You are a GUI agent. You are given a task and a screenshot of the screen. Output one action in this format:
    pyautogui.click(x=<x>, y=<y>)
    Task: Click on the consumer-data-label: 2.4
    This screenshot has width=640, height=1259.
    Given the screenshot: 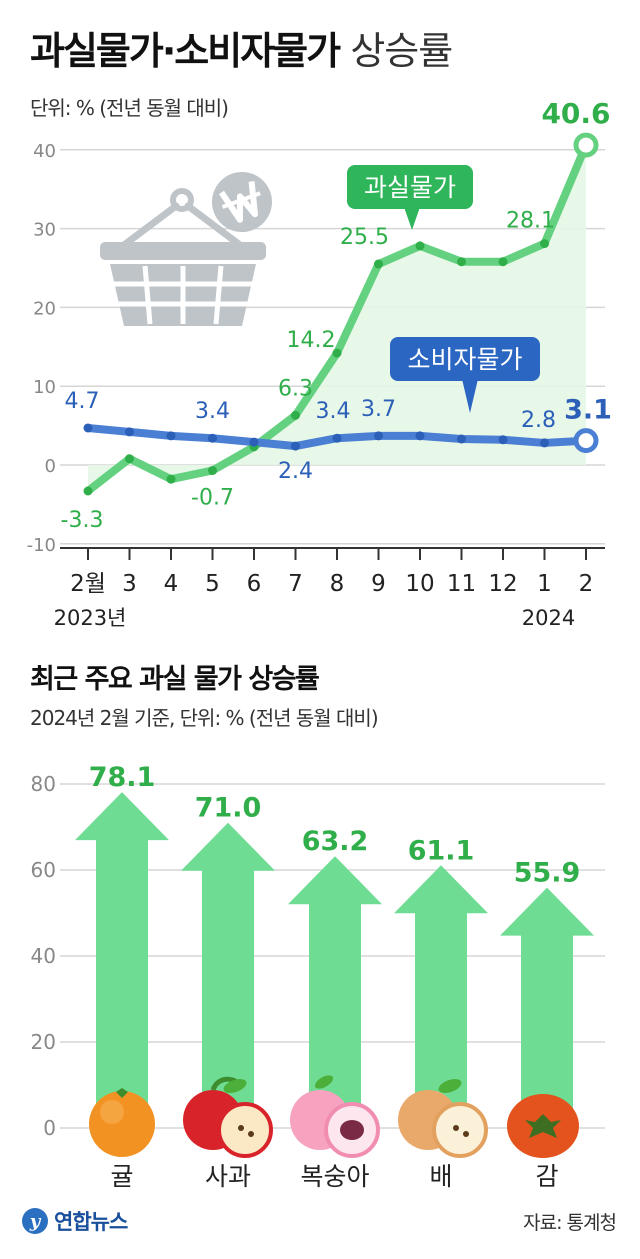 What is the action you would take?
    pyautogui.click(x=295, y=471)
    